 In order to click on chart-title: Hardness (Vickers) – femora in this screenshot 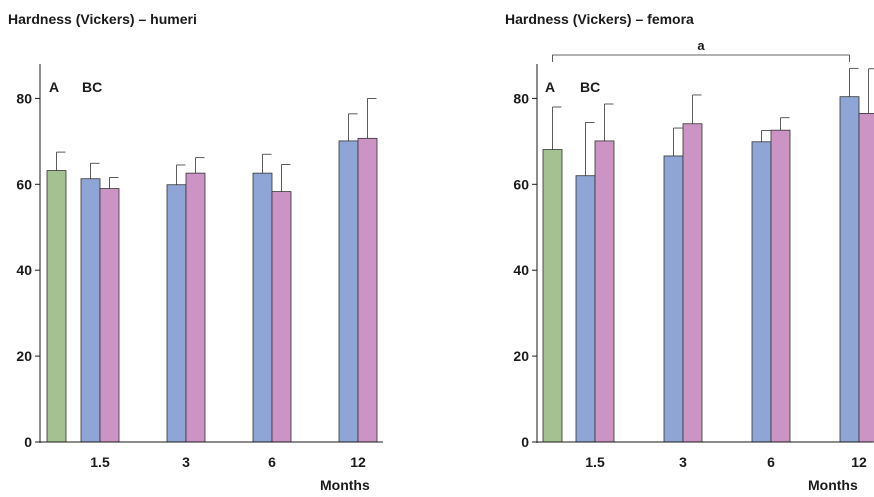, I will do `click(599, 19)`.